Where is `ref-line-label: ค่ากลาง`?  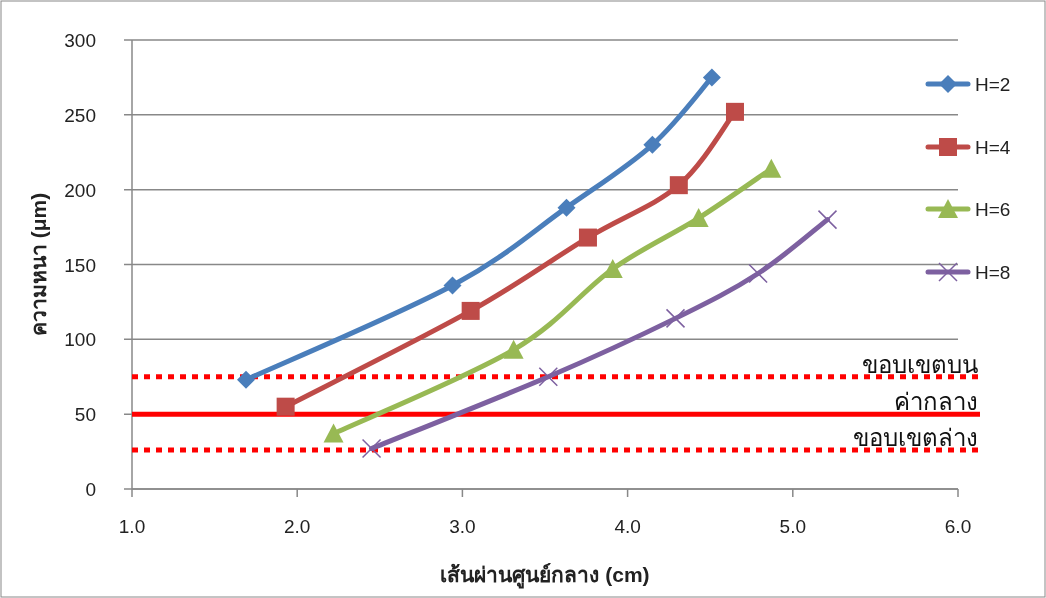
ref-line-label: ค่ากลาง is located at coordinates (936, 402).